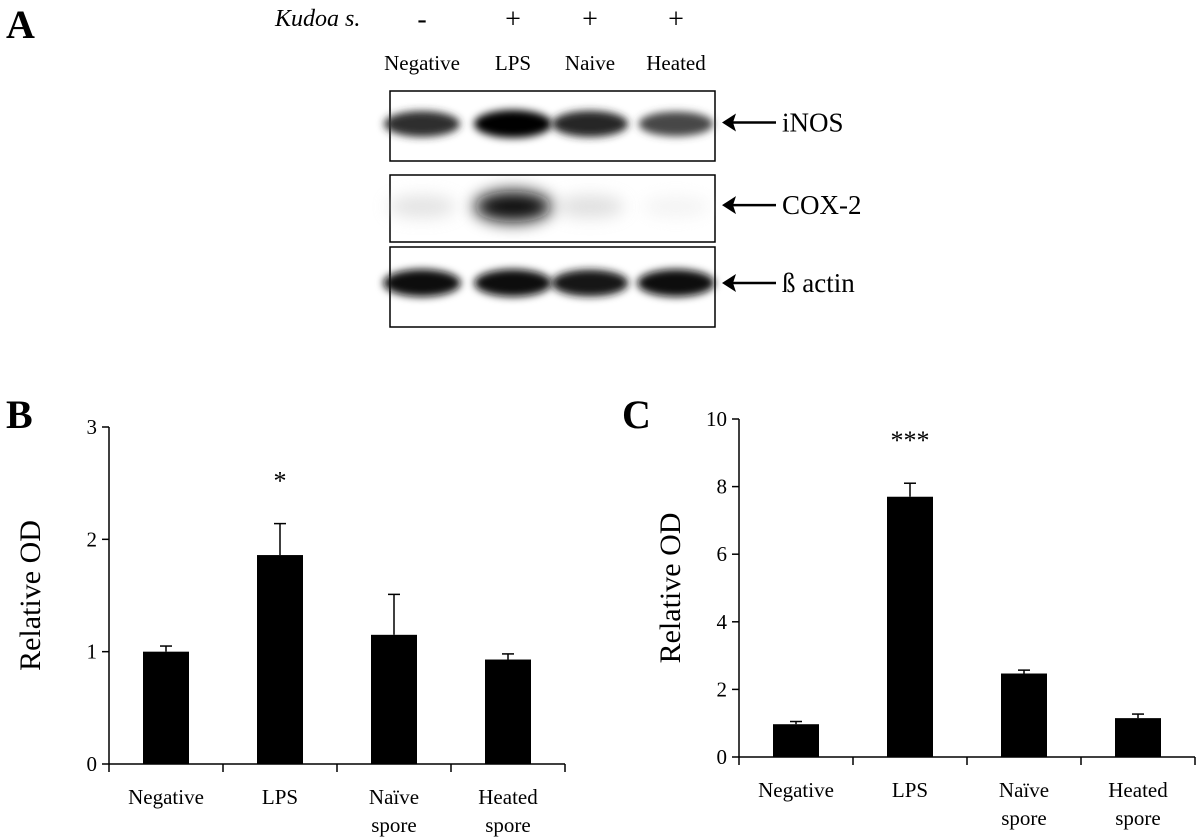 The width and height of the screenshot is (1200, 837). I want to click on significance-label: ***, so click(910, 440).